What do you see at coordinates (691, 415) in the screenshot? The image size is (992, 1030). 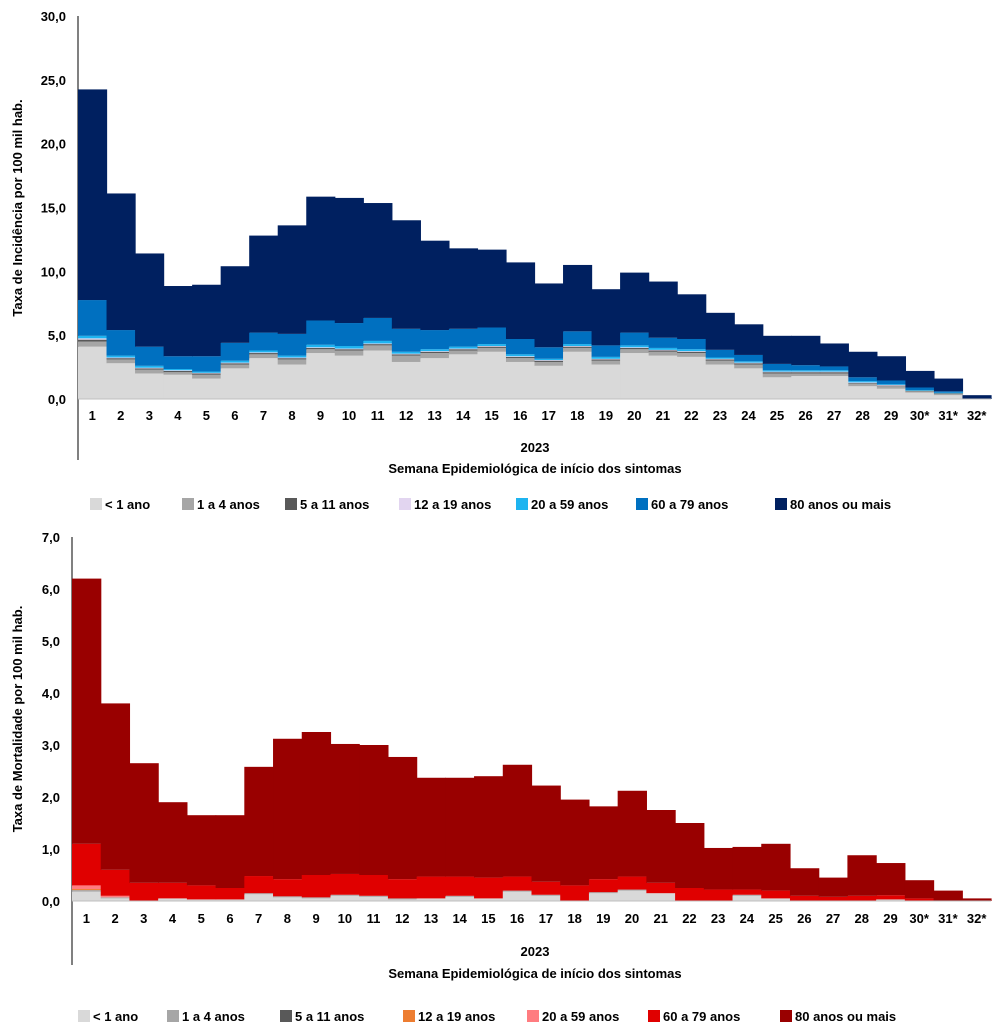 I see `incidence-x-tick-label: 22` at bounding box center [691, 415].